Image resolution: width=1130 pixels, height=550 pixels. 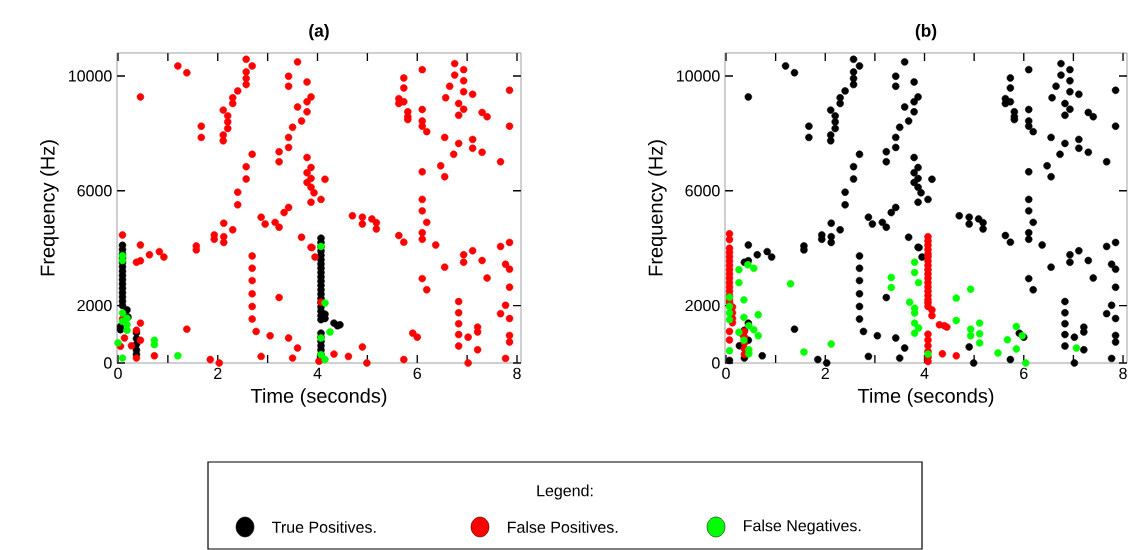 I want to click on legend-title: Legend:, so click(x=565, y=492).